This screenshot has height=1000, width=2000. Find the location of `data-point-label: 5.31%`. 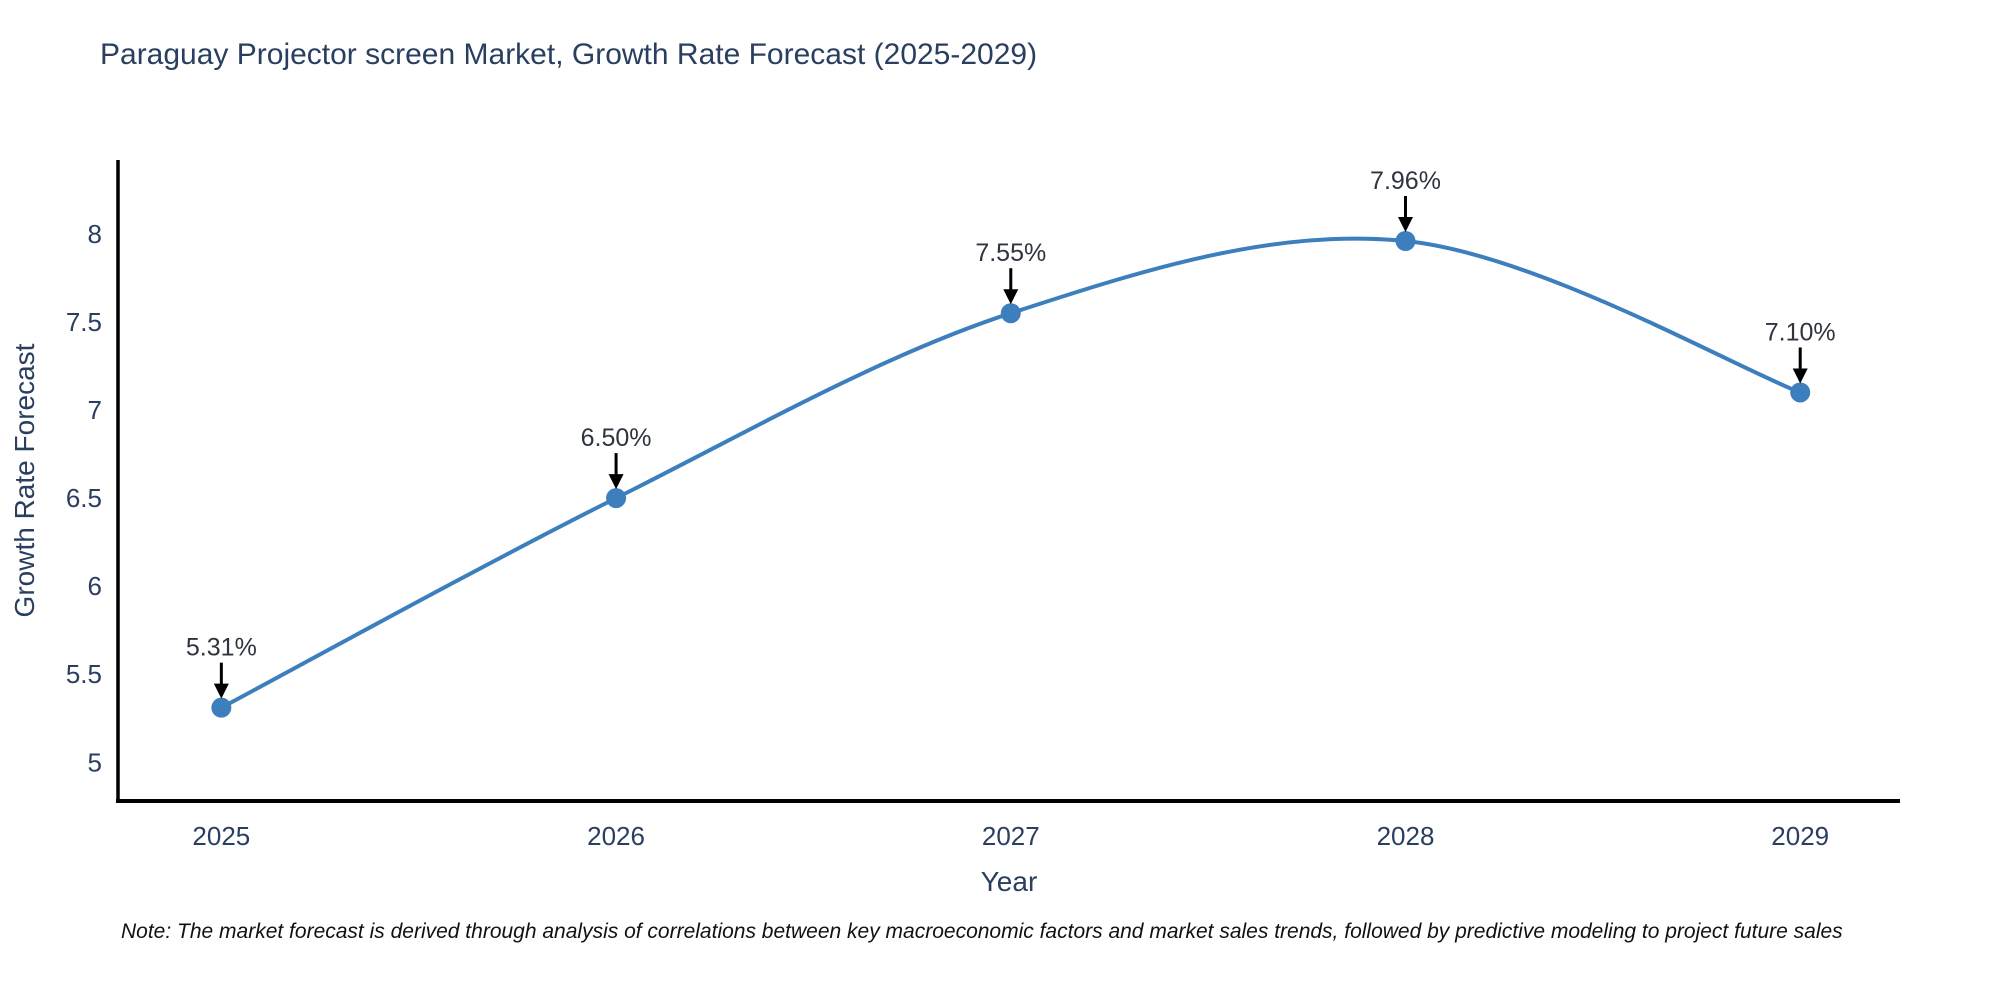

data-point-label: 5.31% is located at coordinates (221, 648).